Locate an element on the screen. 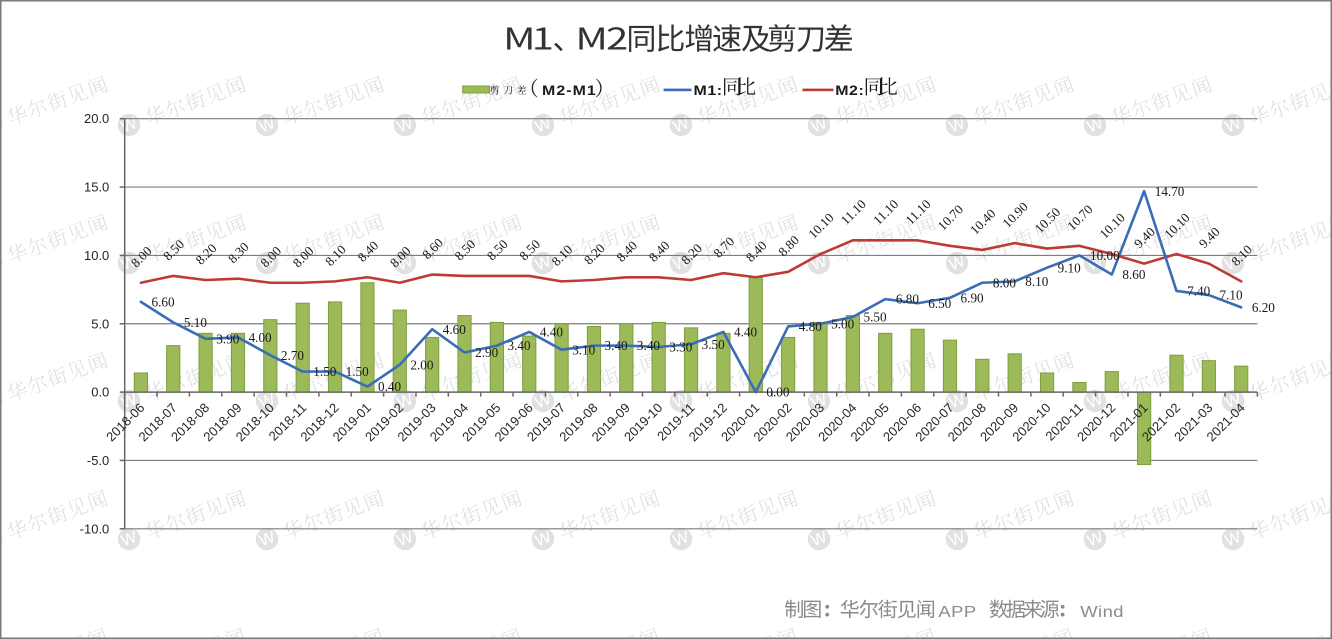 The width and height of the screenshot is (1332, 639). svg-text: APP is located at coordinates (957, 611).